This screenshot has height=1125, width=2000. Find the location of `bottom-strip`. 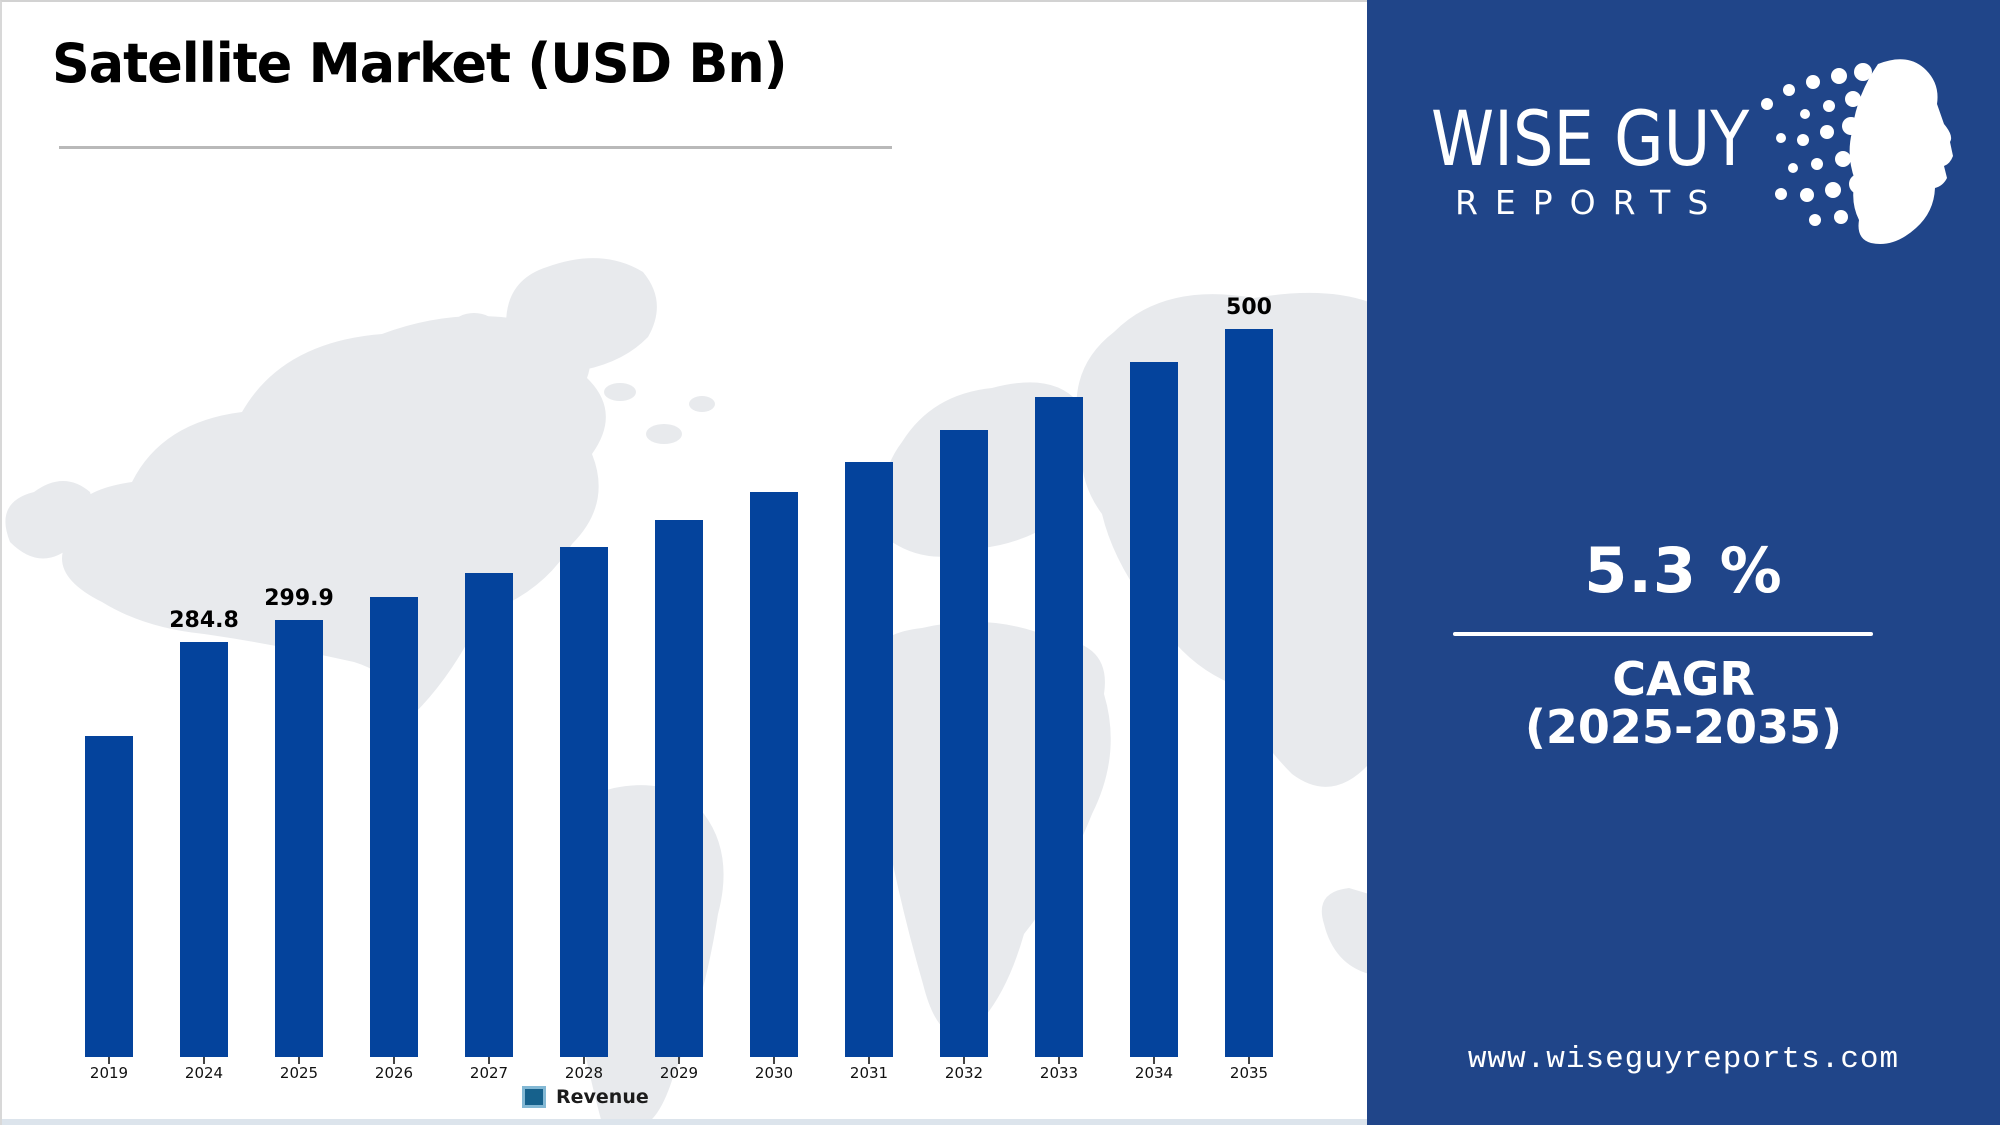

bottom-strip is located at coordinates (685, 1122).